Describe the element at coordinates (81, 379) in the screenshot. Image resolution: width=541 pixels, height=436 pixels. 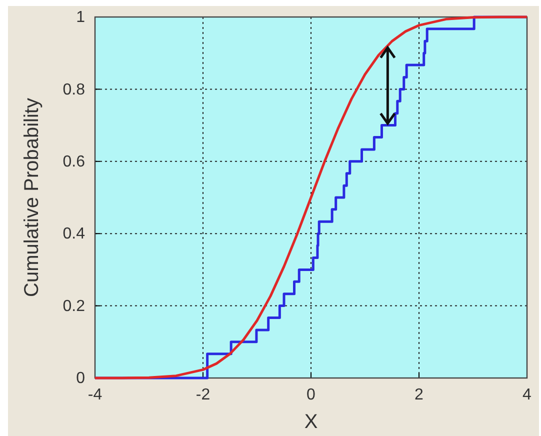
I see `y-tick-label: 0` at that location.